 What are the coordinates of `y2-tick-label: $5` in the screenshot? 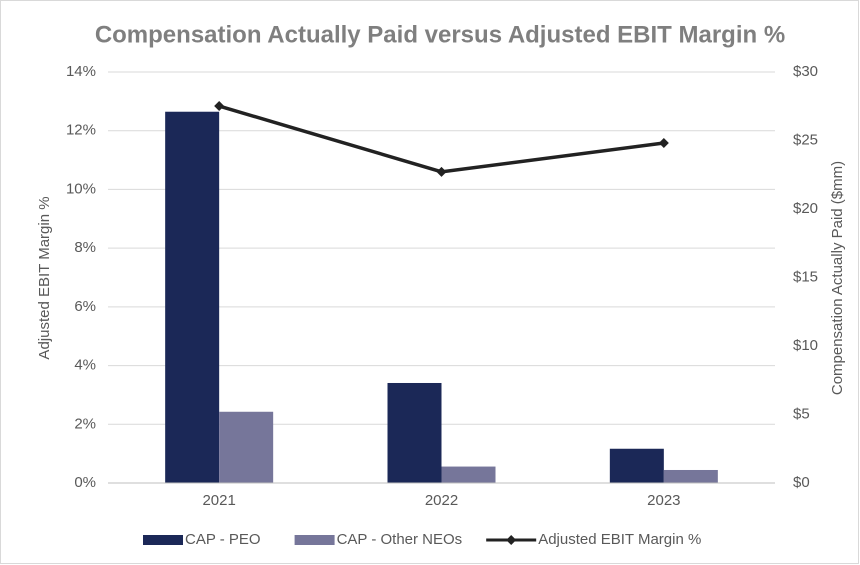 It's located at (801, 413).